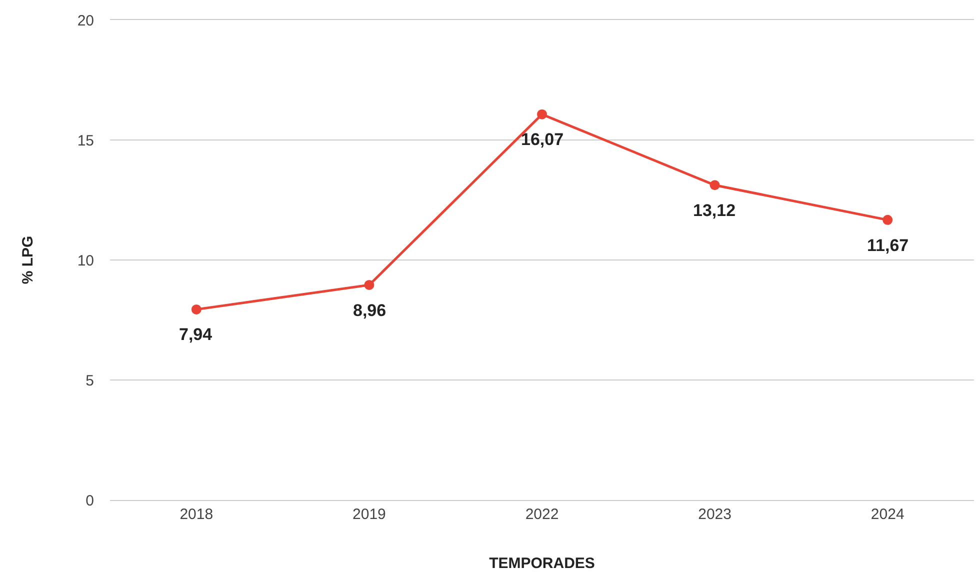 The image size is (979, 588). What do you see at coordinates (542, 139) in the screenshot?
I see `data-label: 16,07` at bounding box center [542, 139].